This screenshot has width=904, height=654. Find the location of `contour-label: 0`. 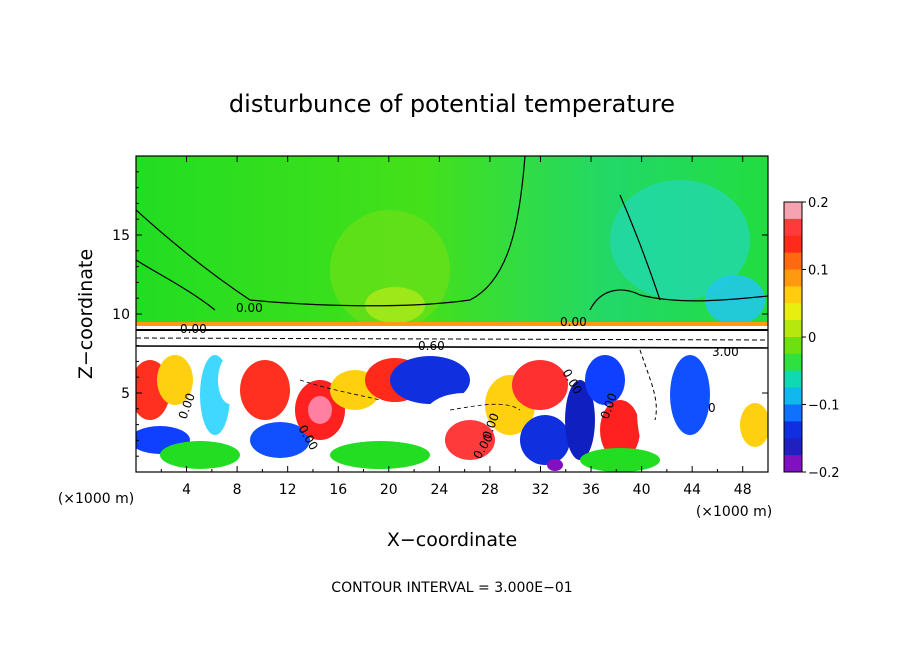

contour-label: 0 is located at coordinates (712, 408).